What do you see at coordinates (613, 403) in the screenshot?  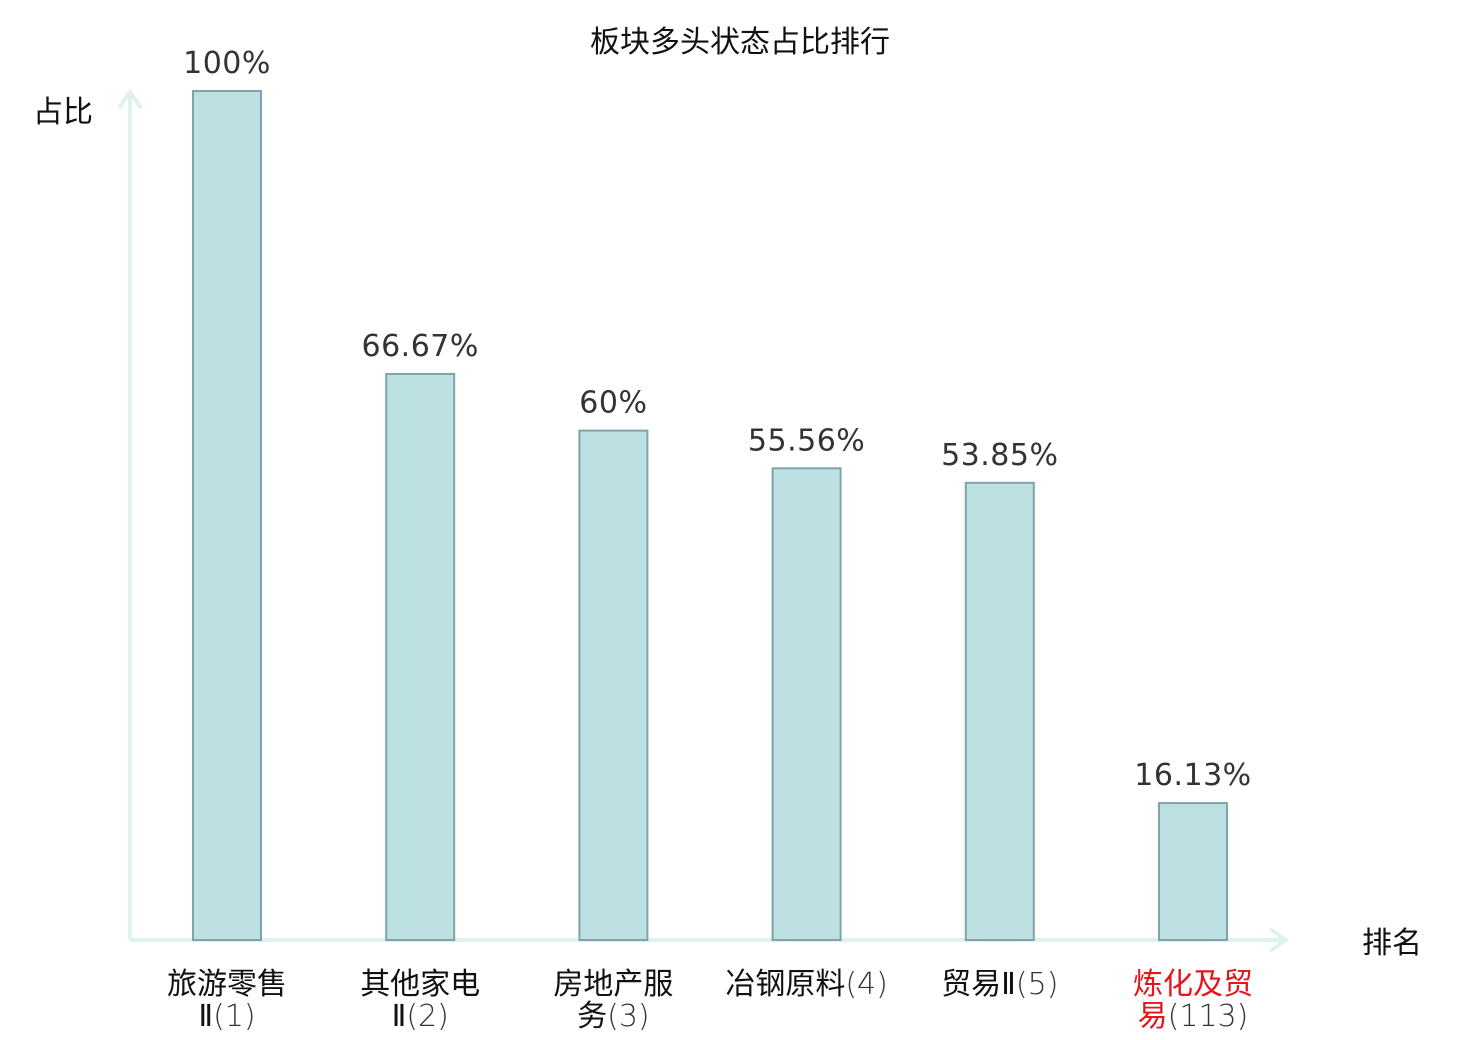 I see `value-label-3: 60%` at bounding box center [613, 403].